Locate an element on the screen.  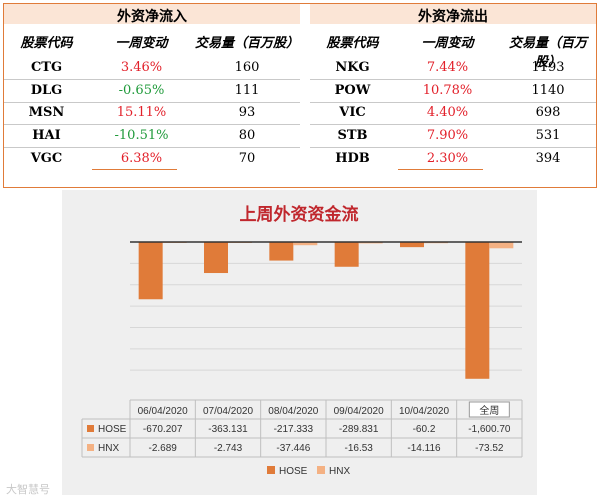
x-tick-label: 06/04/2020 is located at coordinates (163, 411).